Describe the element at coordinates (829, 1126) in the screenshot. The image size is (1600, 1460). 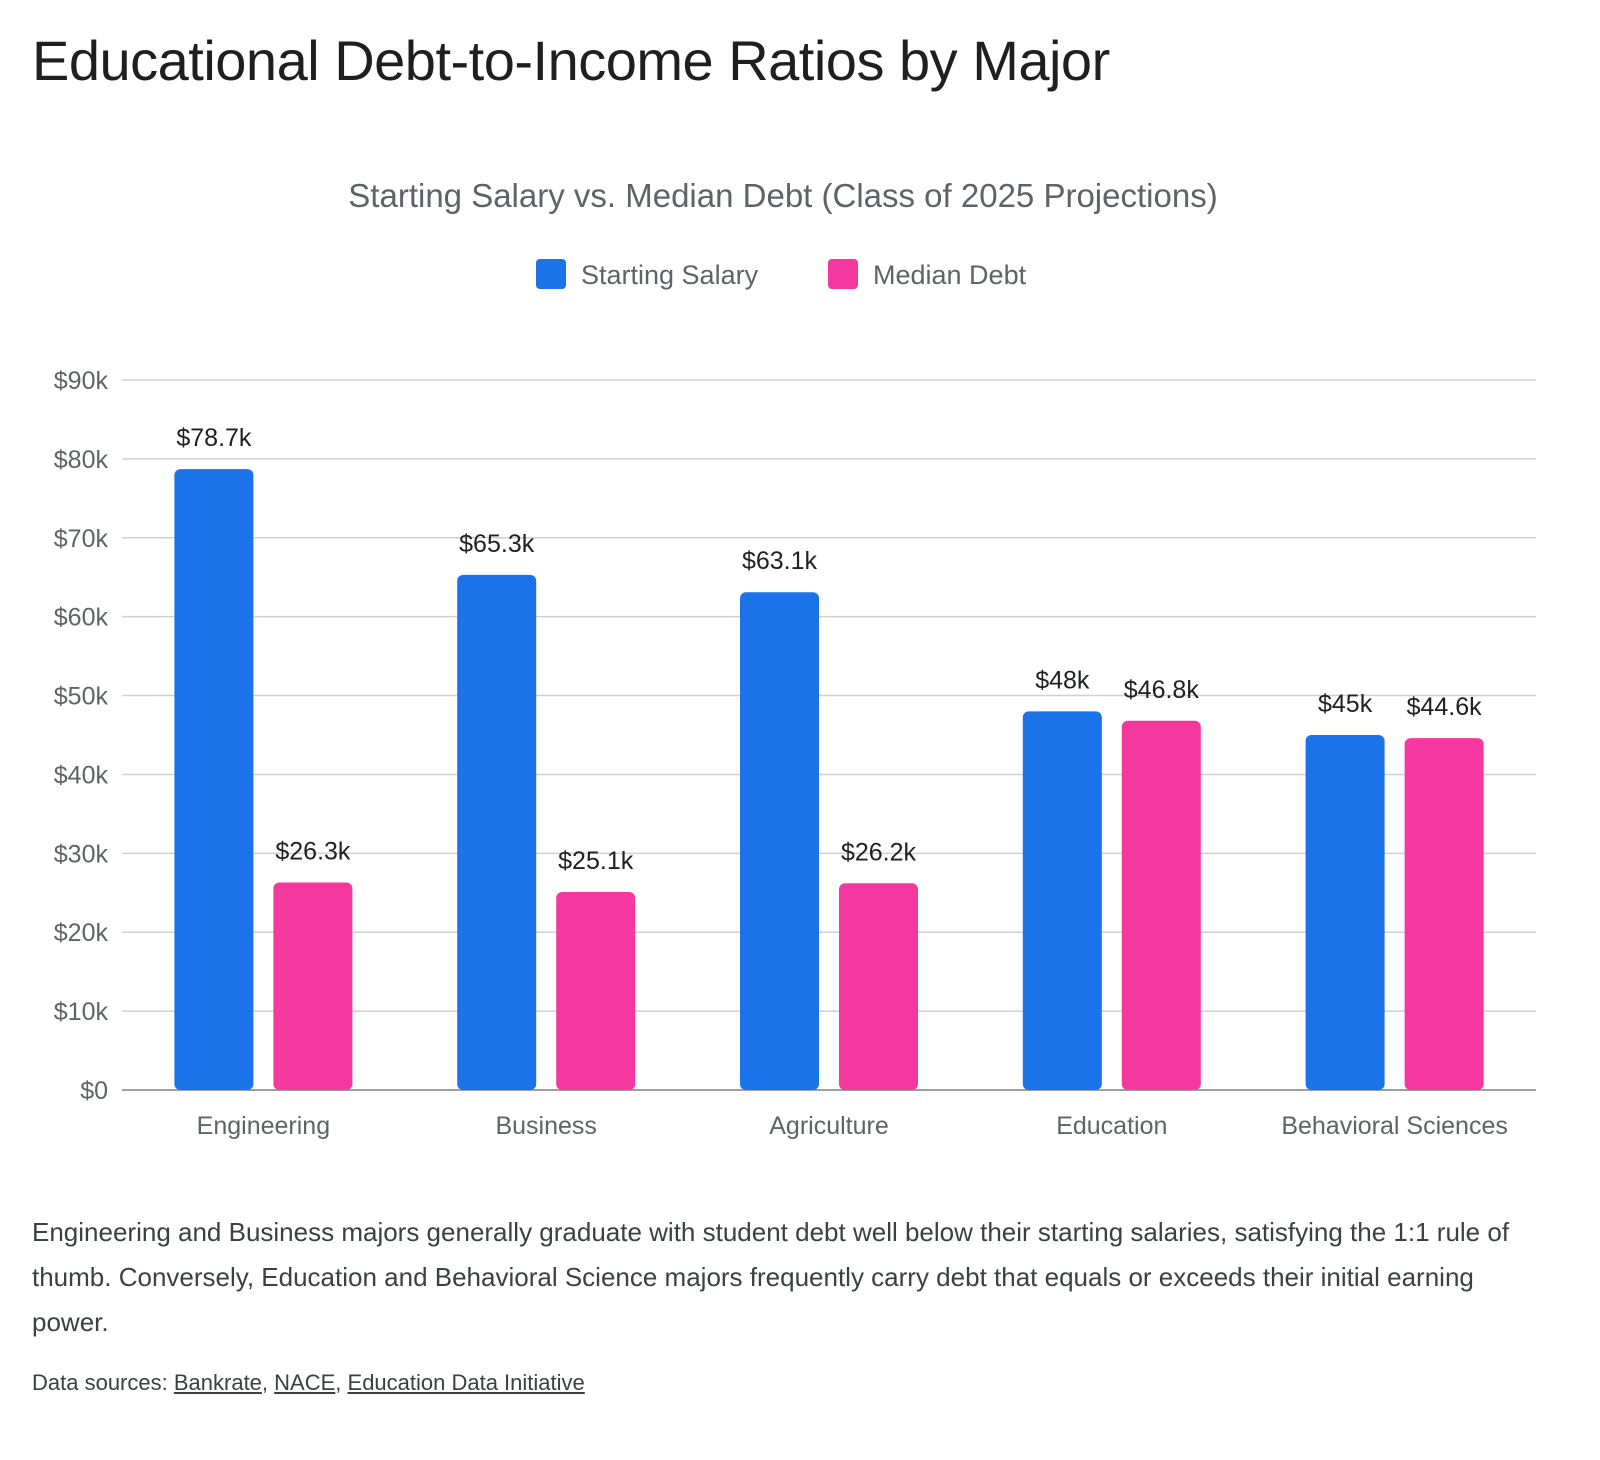
I see `x-tick-label: Agriculture` at that location.